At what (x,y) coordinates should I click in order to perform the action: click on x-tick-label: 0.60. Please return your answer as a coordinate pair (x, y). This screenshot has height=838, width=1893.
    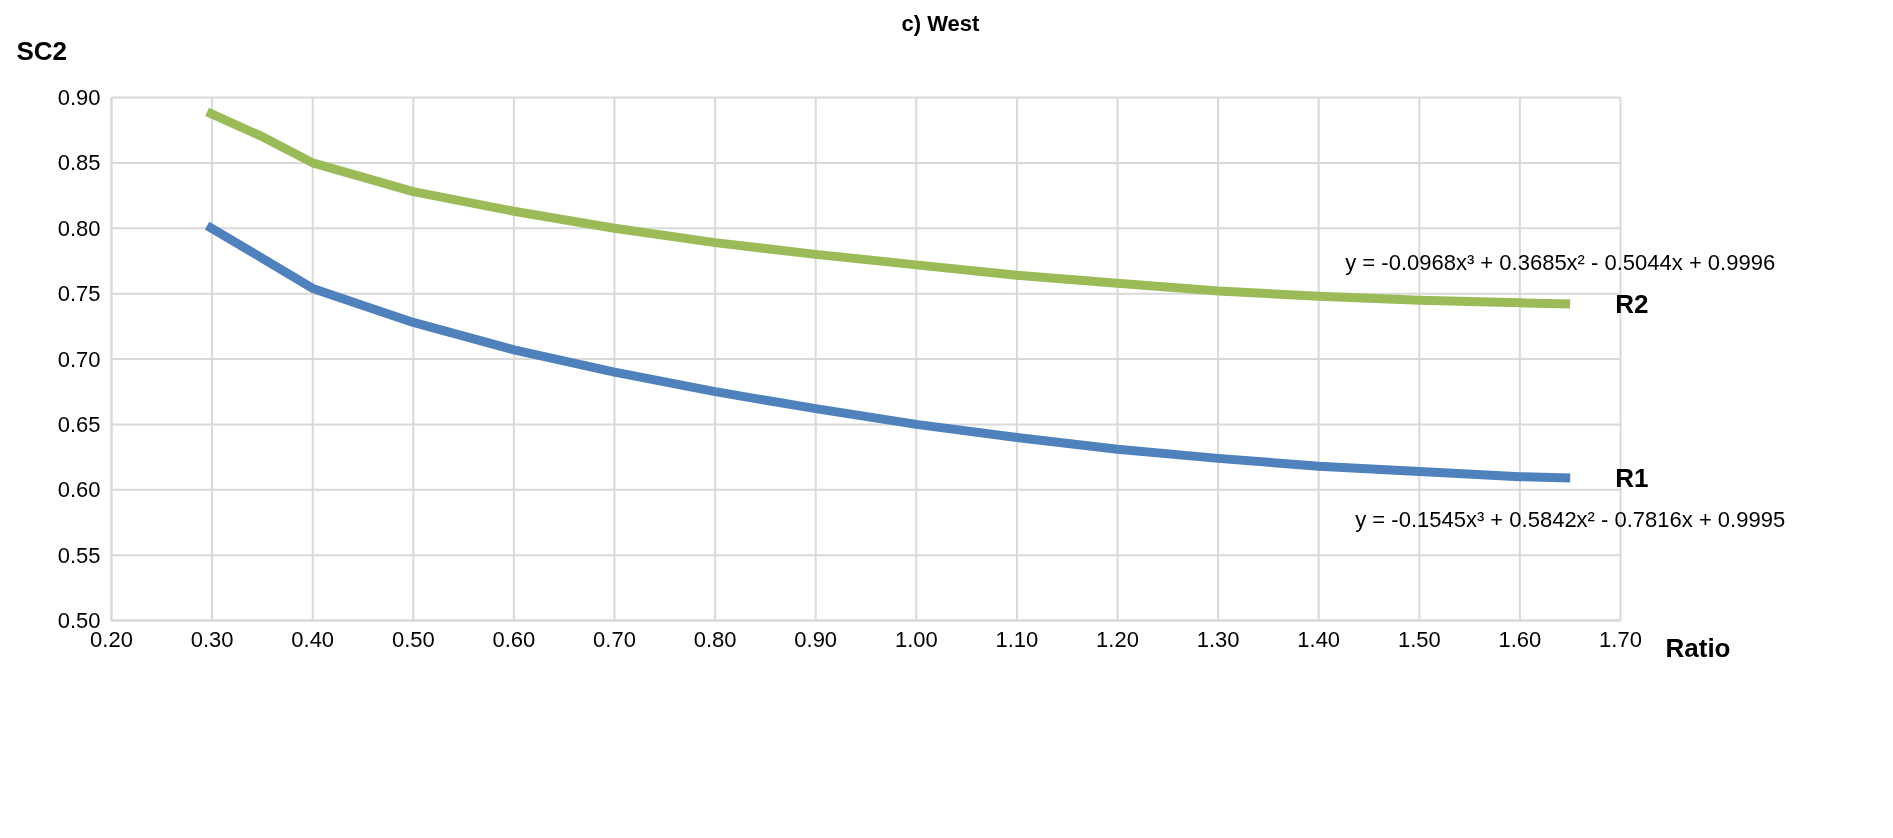
    Looking at the image, I should click on (514, 639).